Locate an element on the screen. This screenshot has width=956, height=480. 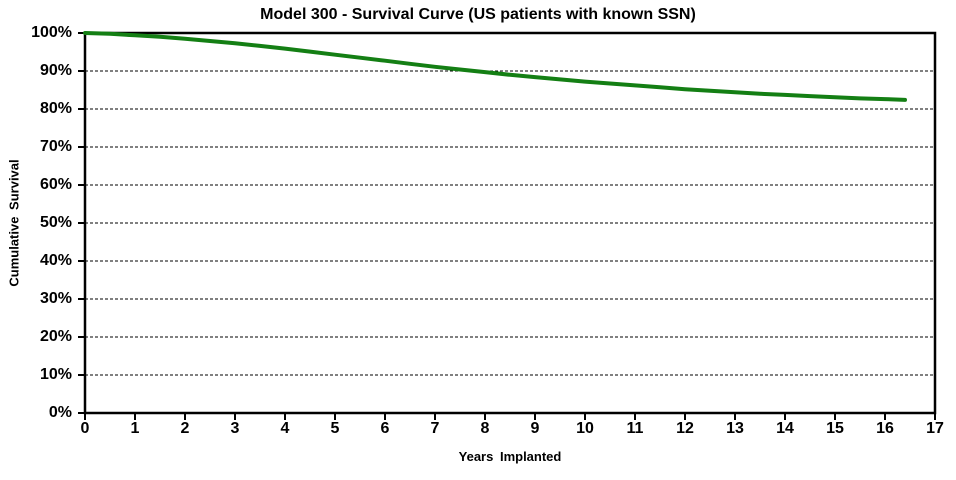
x-tick-label: 4 is located at coordinates (285, 428).